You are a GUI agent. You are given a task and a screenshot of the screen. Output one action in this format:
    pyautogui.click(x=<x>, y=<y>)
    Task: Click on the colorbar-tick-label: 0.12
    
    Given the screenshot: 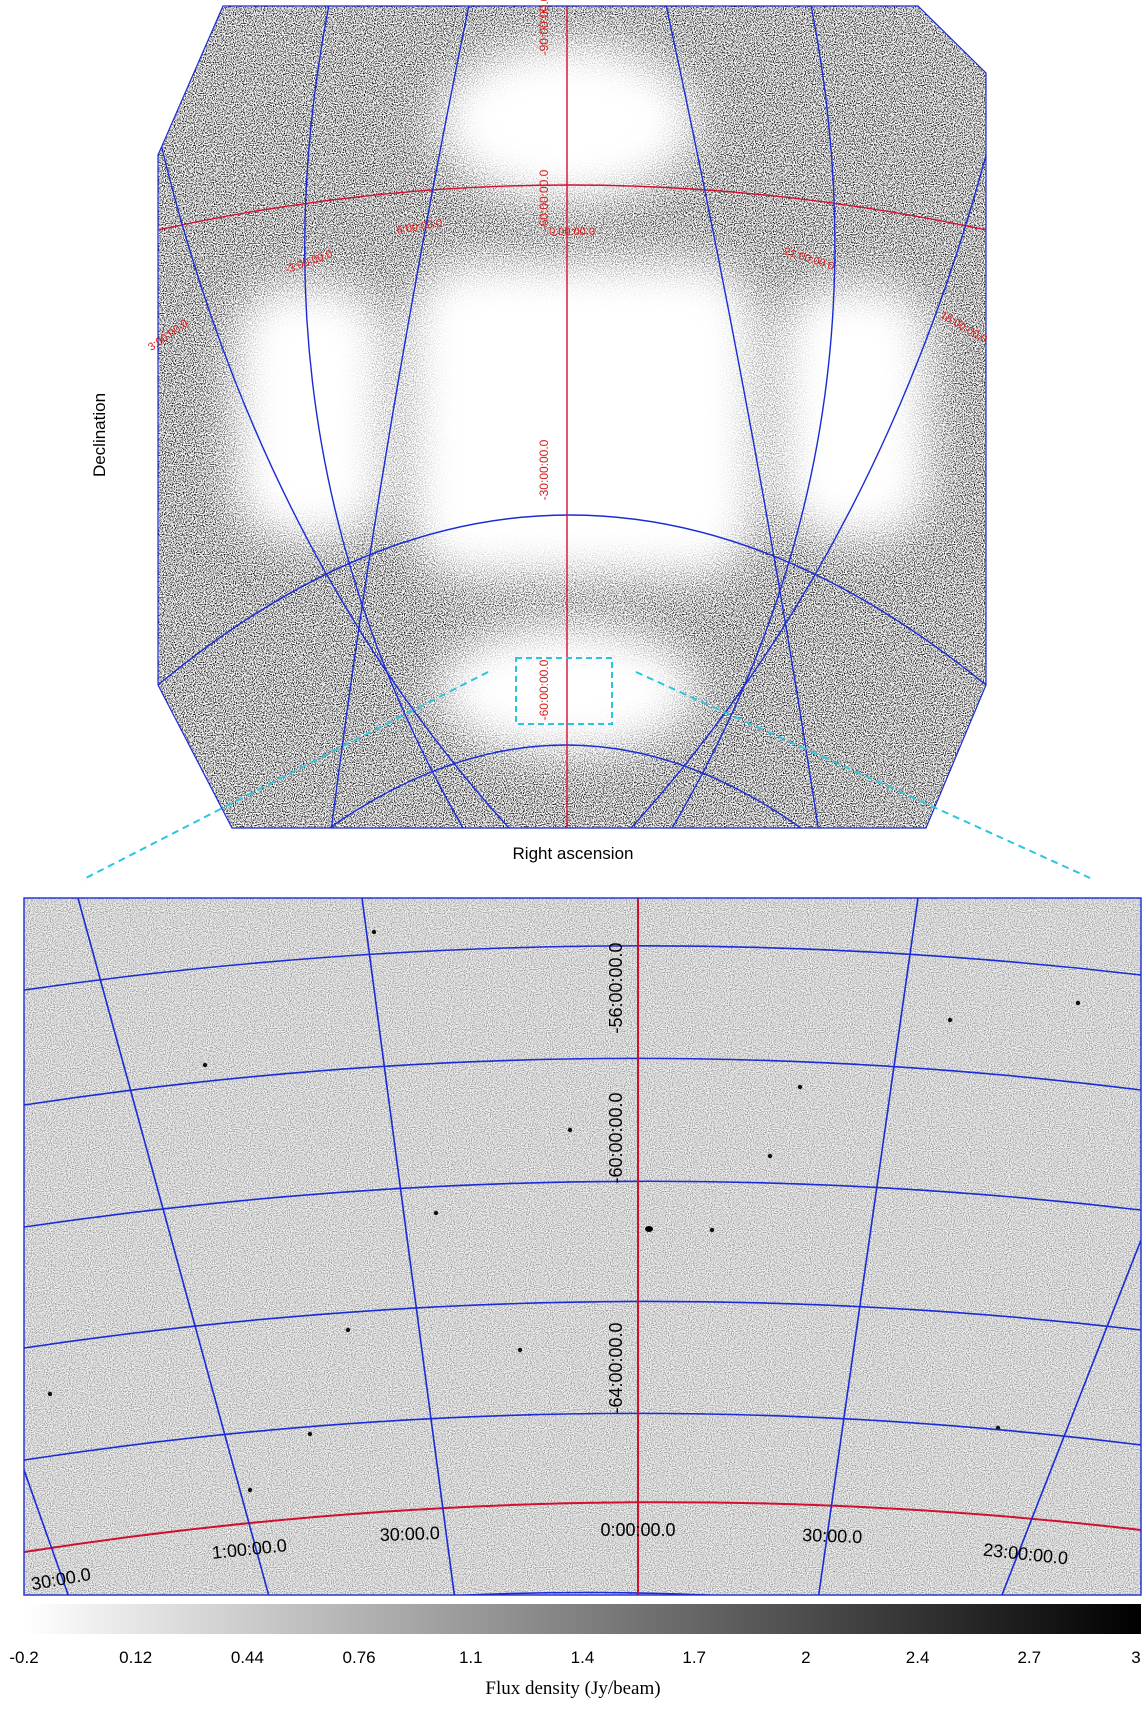 What is the action you would take?
    pyautogui.click(x=136, y=1657)
    